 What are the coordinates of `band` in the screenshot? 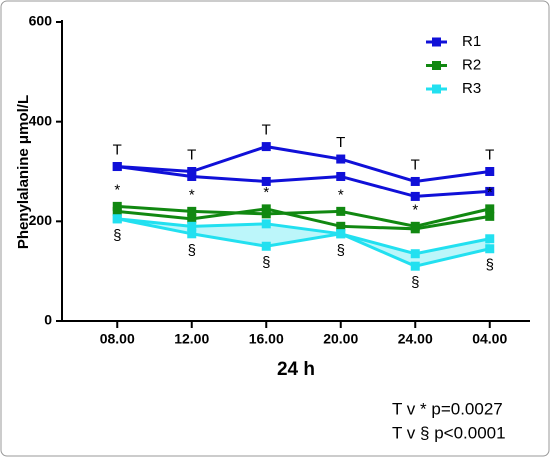 It's located at (303, 242).